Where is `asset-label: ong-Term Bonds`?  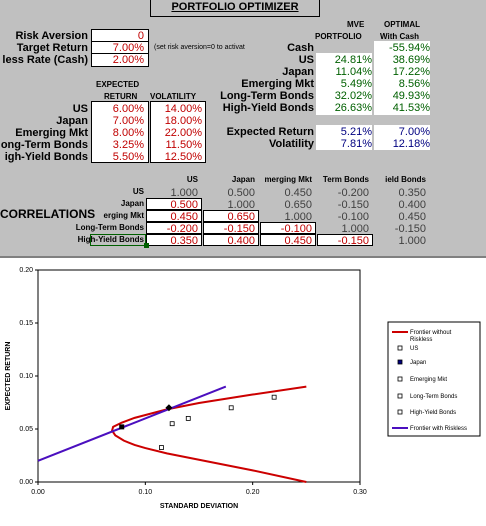
asset-label: ong-Term Bonds is located at coordinates (44, 145).